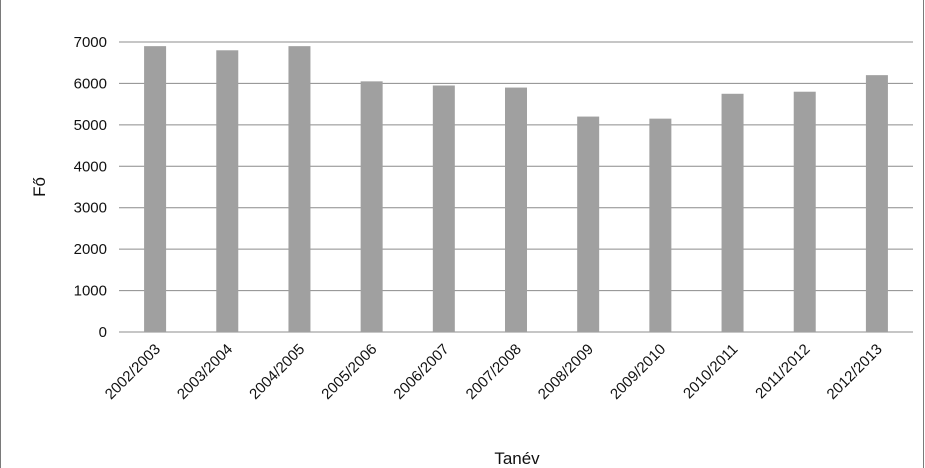 The width and height of the screenshot is (925, 468). Describe the element at coordinates (349, 372) in the screenshot. I see `x-tick-label: 2005/2006` at that location.